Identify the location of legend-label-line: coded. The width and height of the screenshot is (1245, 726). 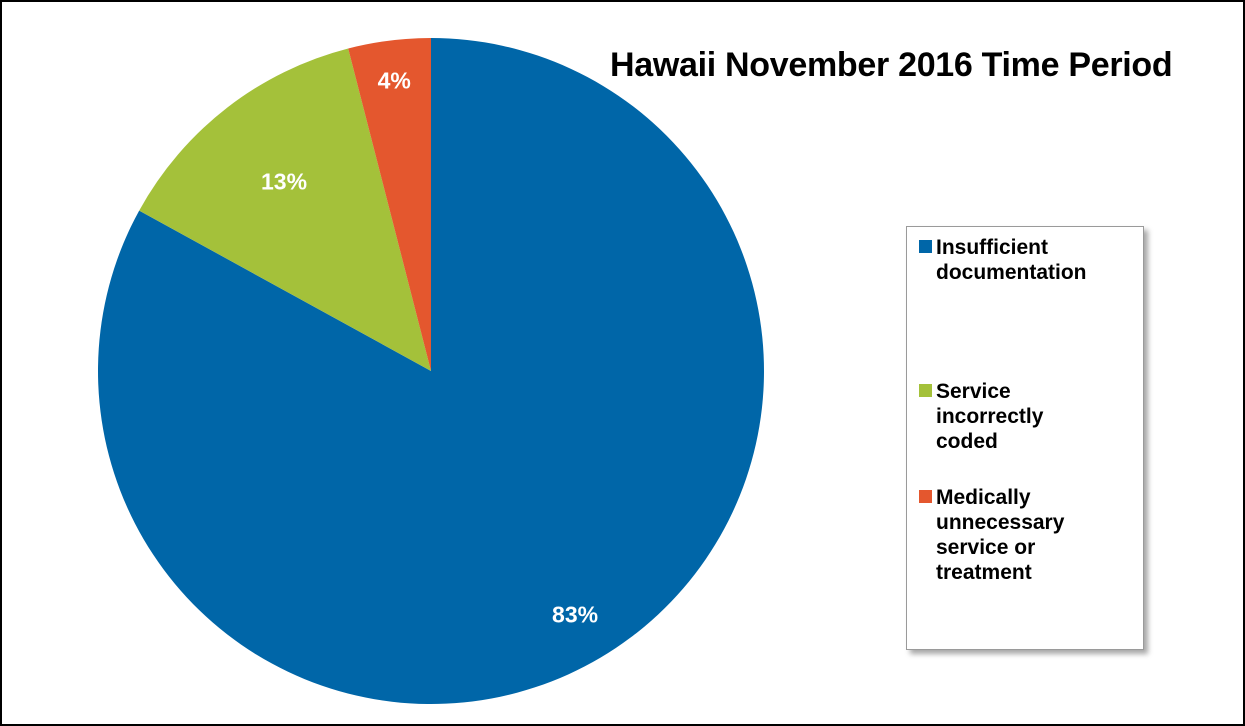
(967, 441).